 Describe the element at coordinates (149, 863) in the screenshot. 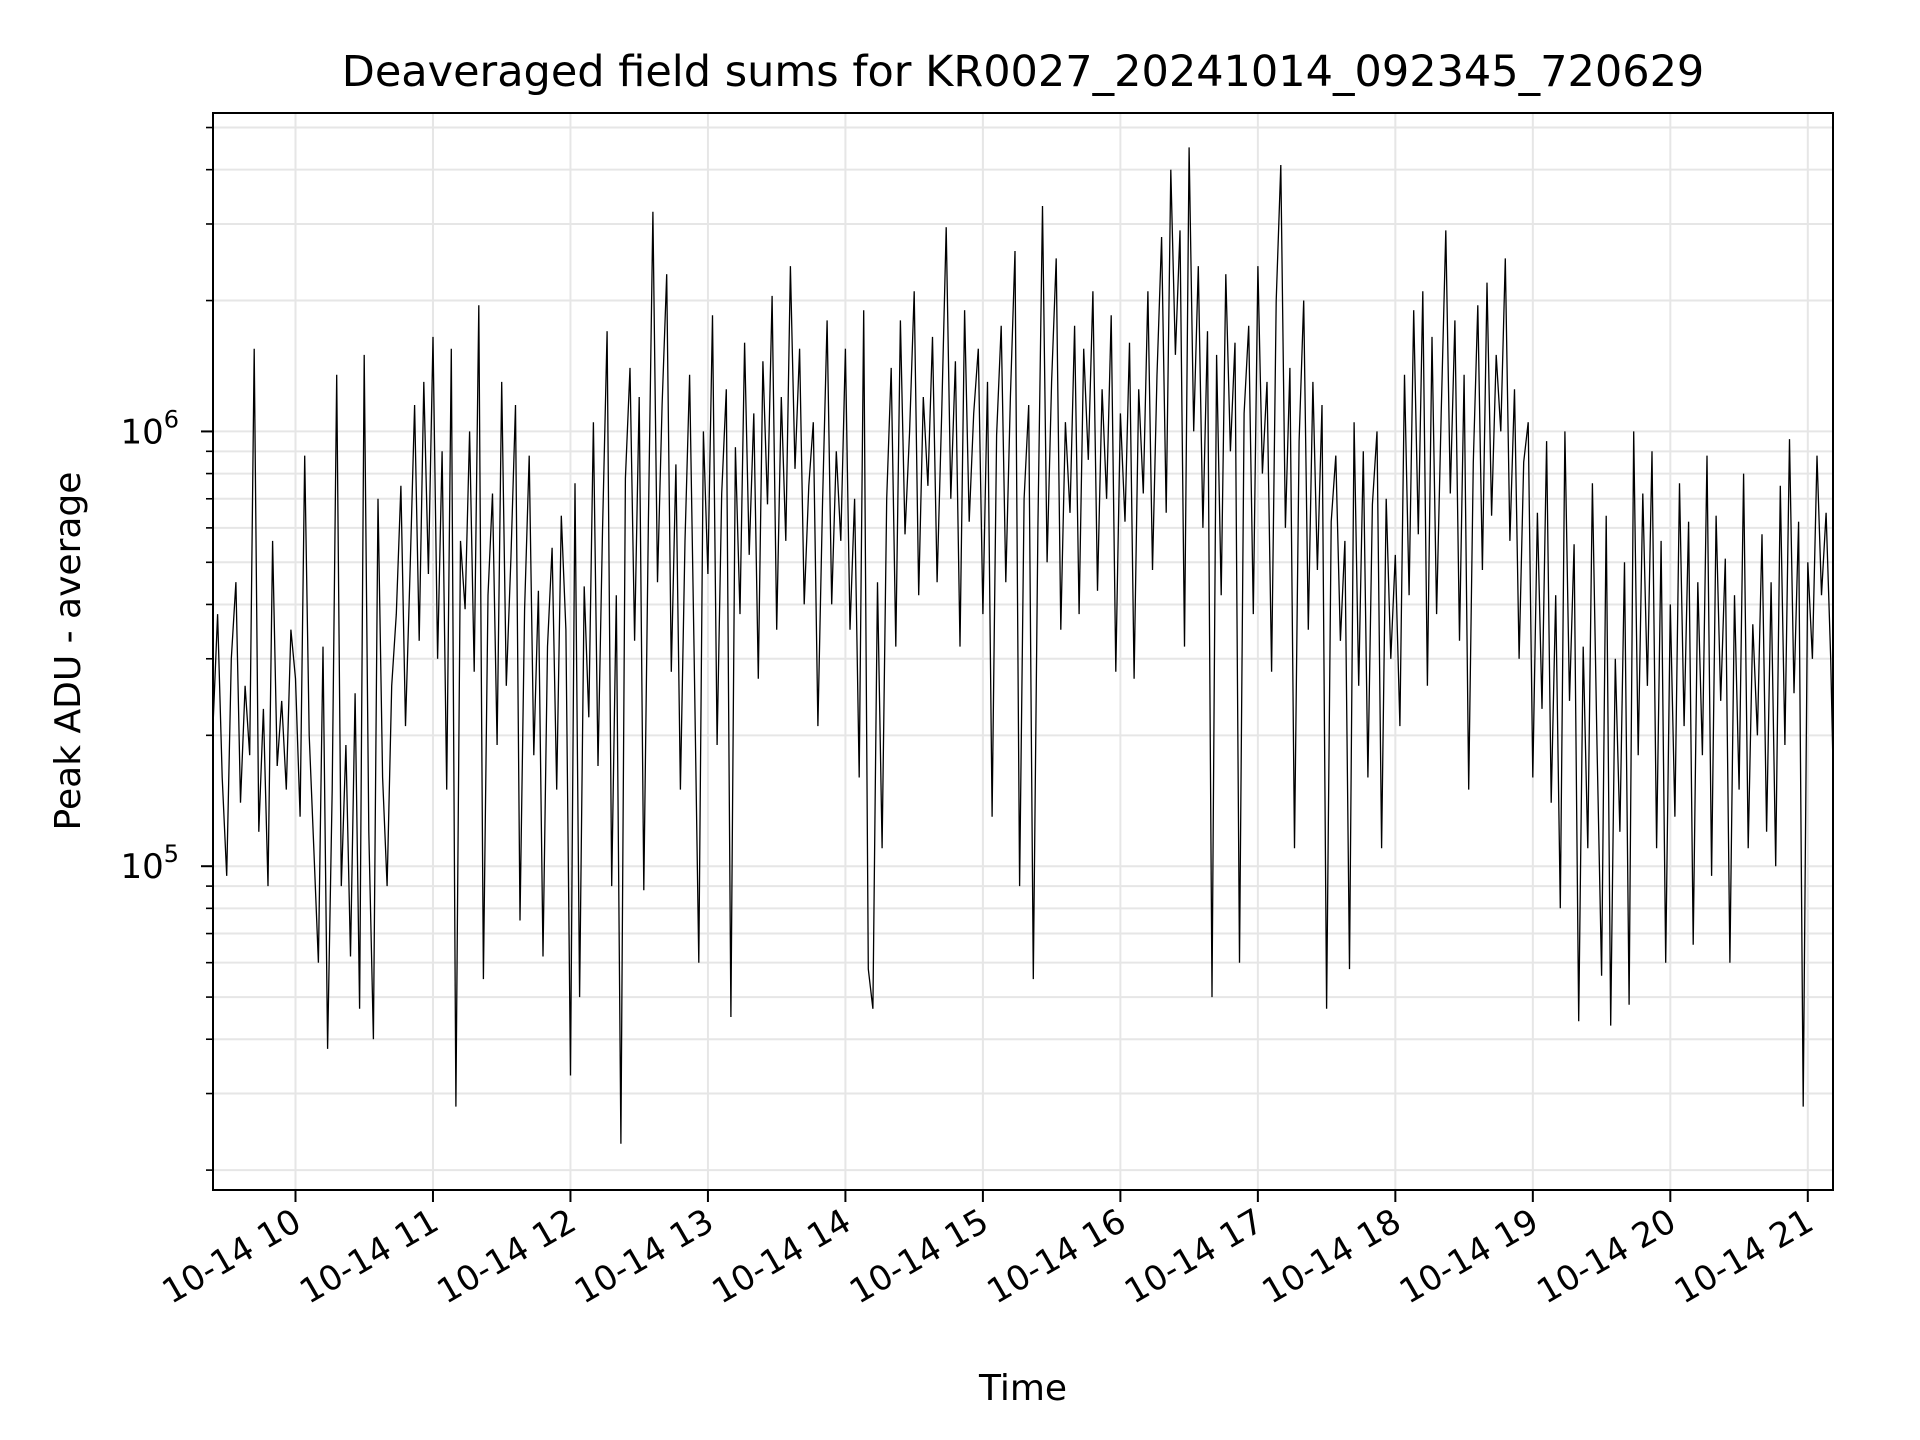

I see `y-tick-label: 10⁵` at that location.